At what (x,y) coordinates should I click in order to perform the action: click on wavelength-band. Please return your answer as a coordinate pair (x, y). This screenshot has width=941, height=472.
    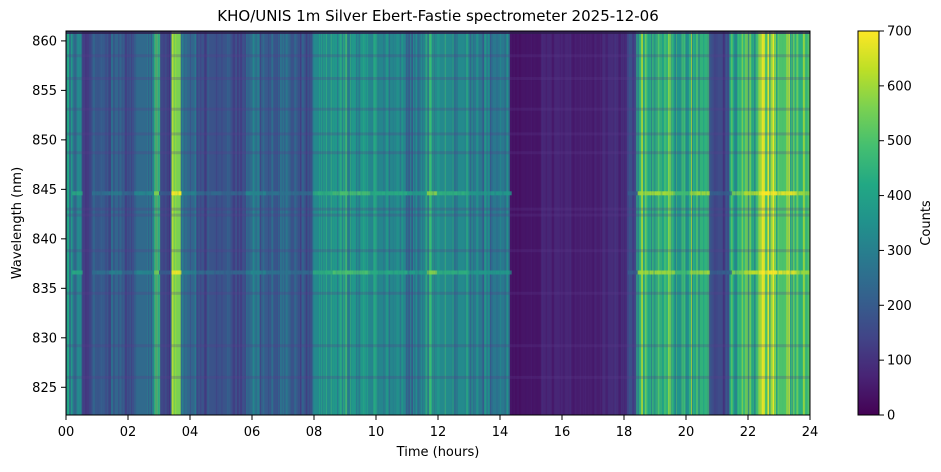
    Looking at the image, I should click on (438, 153).